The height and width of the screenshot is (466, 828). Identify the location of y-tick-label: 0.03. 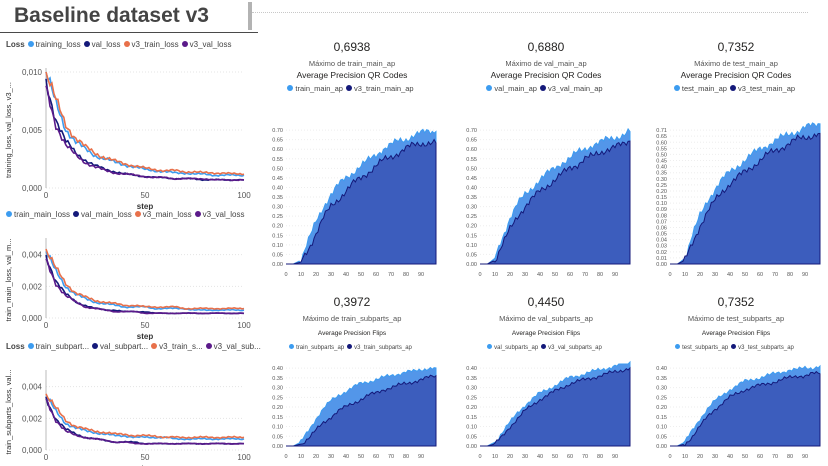
(661, 247).